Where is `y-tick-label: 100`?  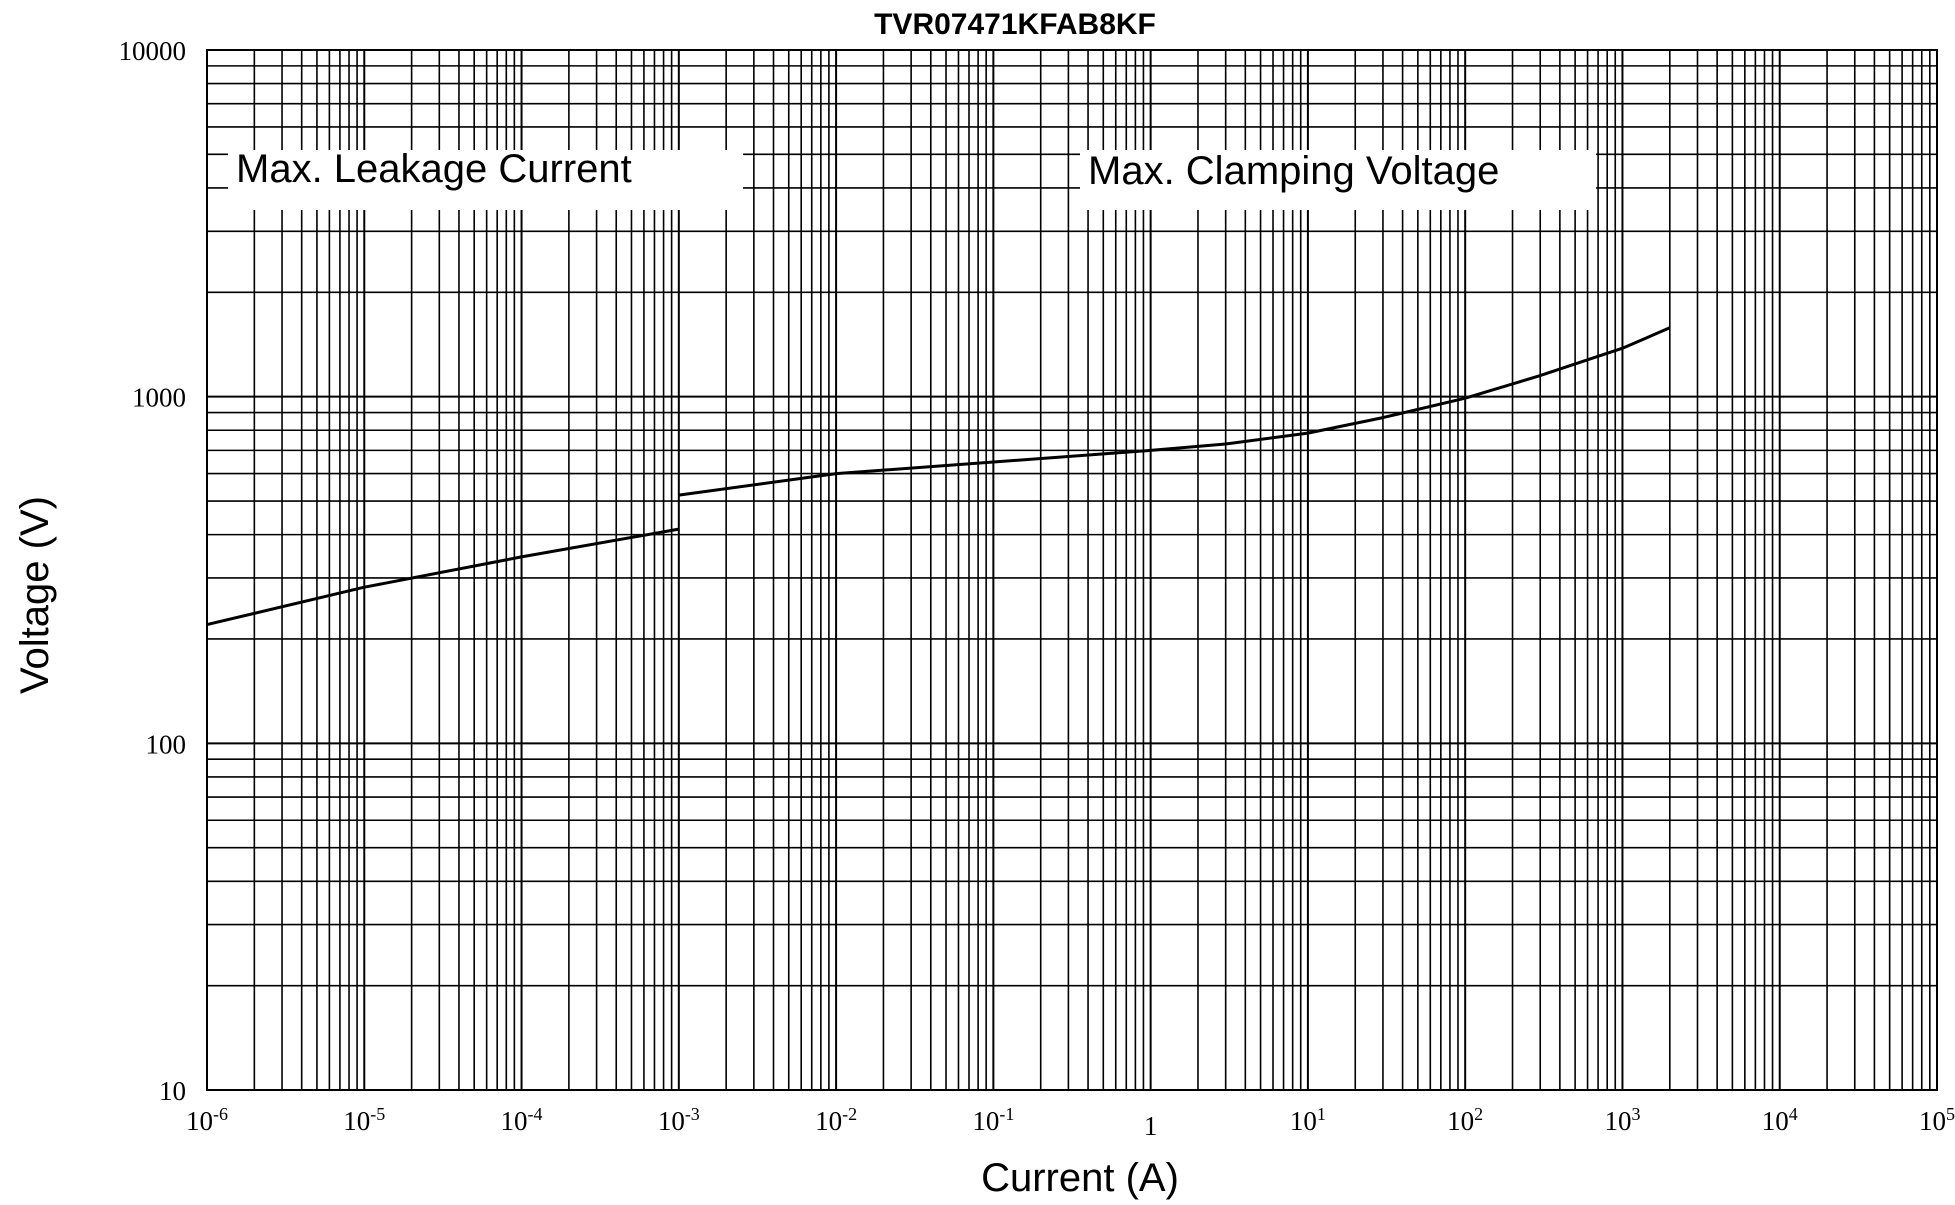 y-tick-label: 100 is located at coordinates (166, 744).